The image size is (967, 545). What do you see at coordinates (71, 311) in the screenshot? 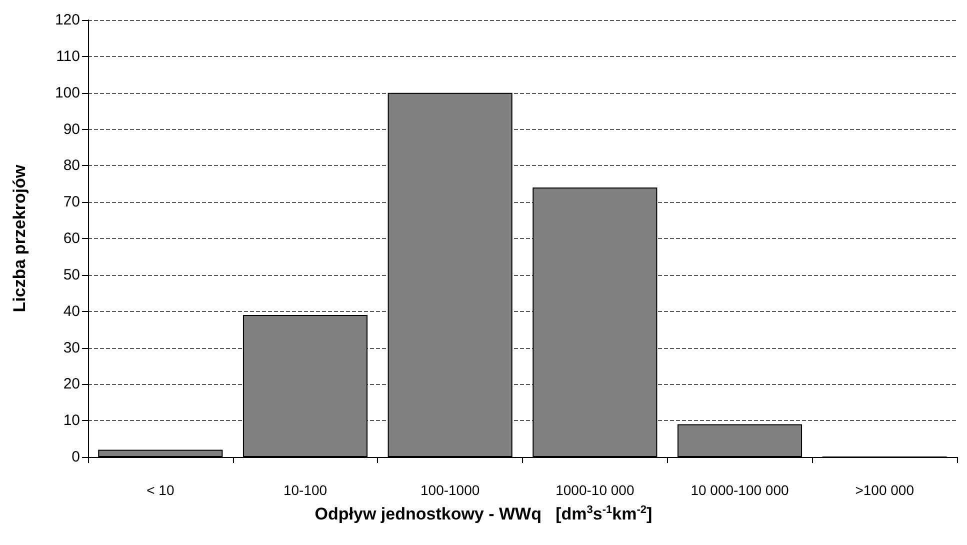
I see `y-tick-label: 40` at bounding box center [71, 311].